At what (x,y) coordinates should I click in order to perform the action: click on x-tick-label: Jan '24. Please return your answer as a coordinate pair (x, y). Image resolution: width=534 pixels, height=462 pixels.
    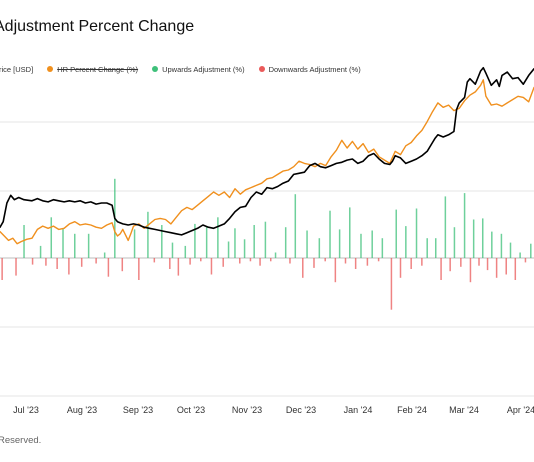
    Looking at the image, I should click on (358, 410).